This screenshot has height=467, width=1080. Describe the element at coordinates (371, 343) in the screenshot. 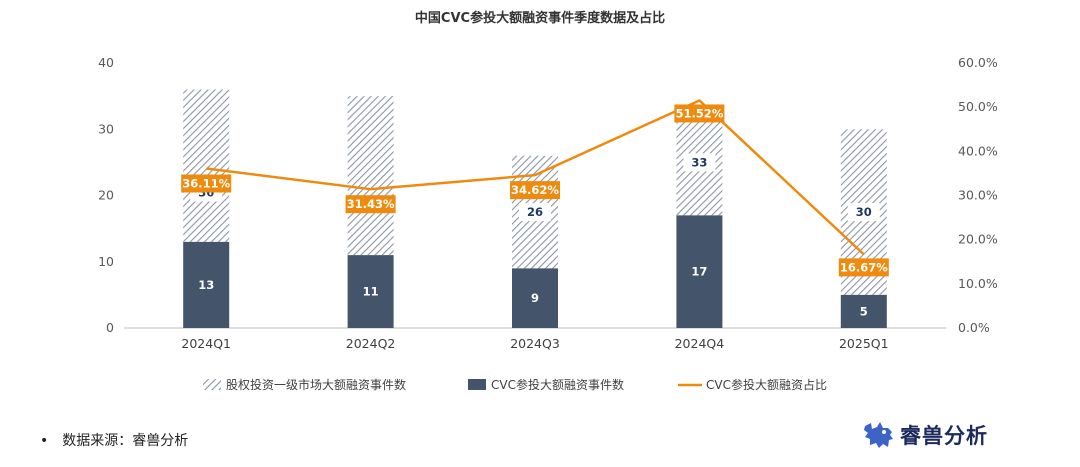

I see `x-tick-label: 2024Q2` at that location.